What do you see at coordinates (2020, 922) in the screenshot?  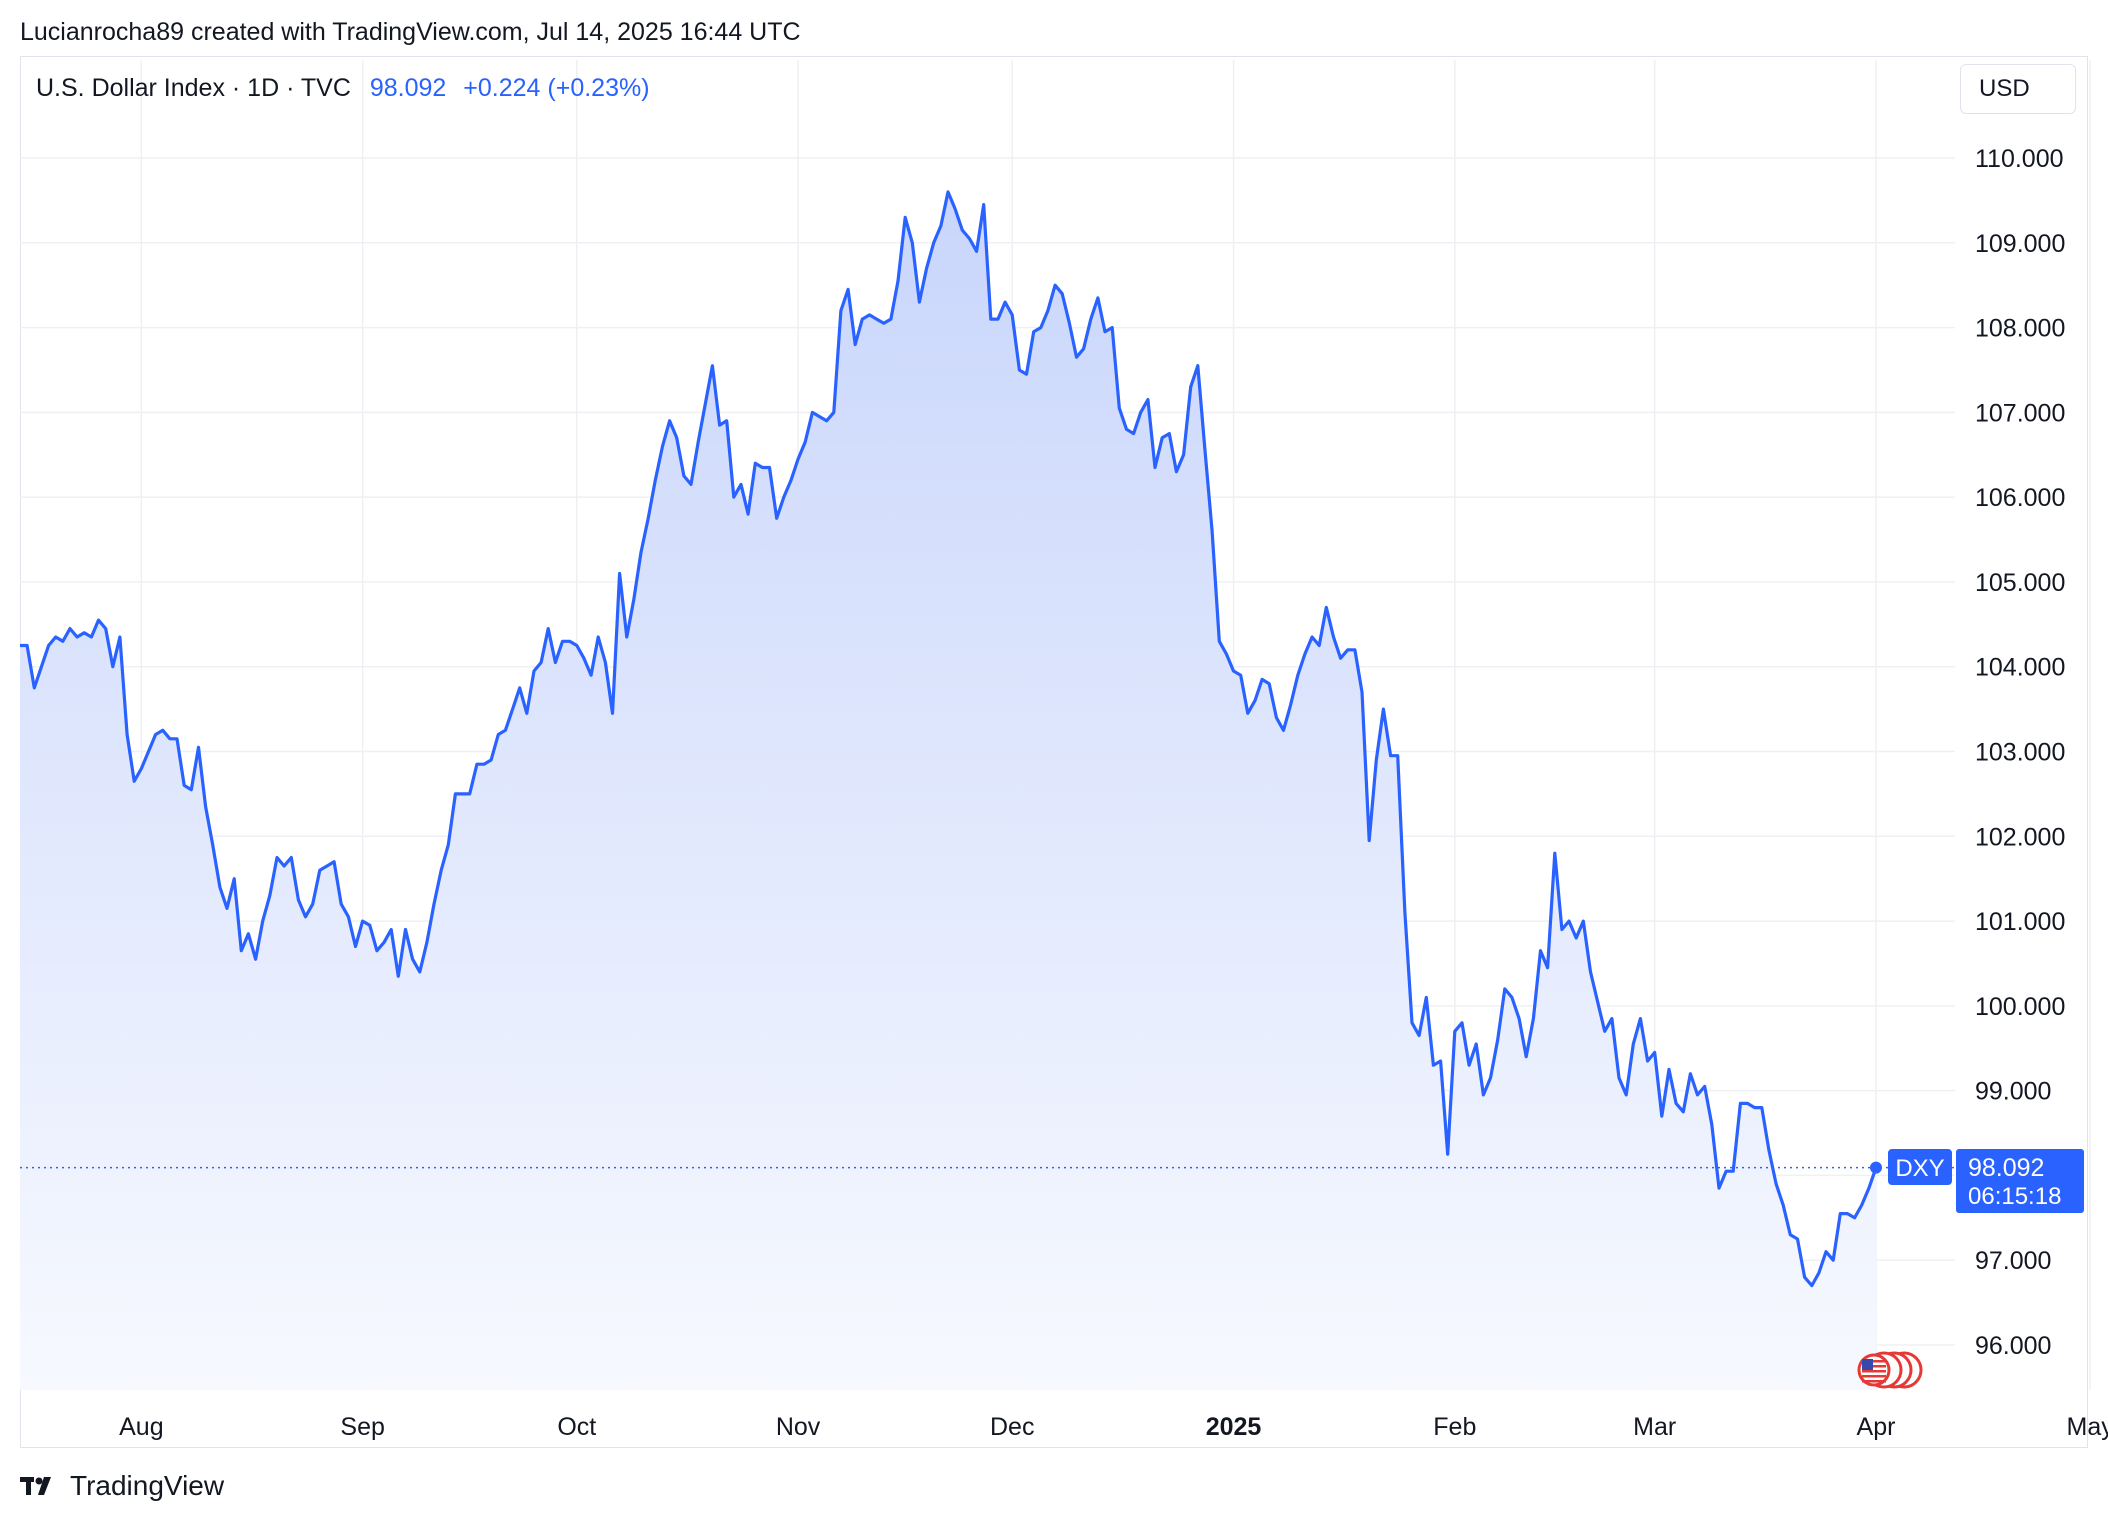 I see `y-tick-label: 101.000` at bounding box center [2020, 922].